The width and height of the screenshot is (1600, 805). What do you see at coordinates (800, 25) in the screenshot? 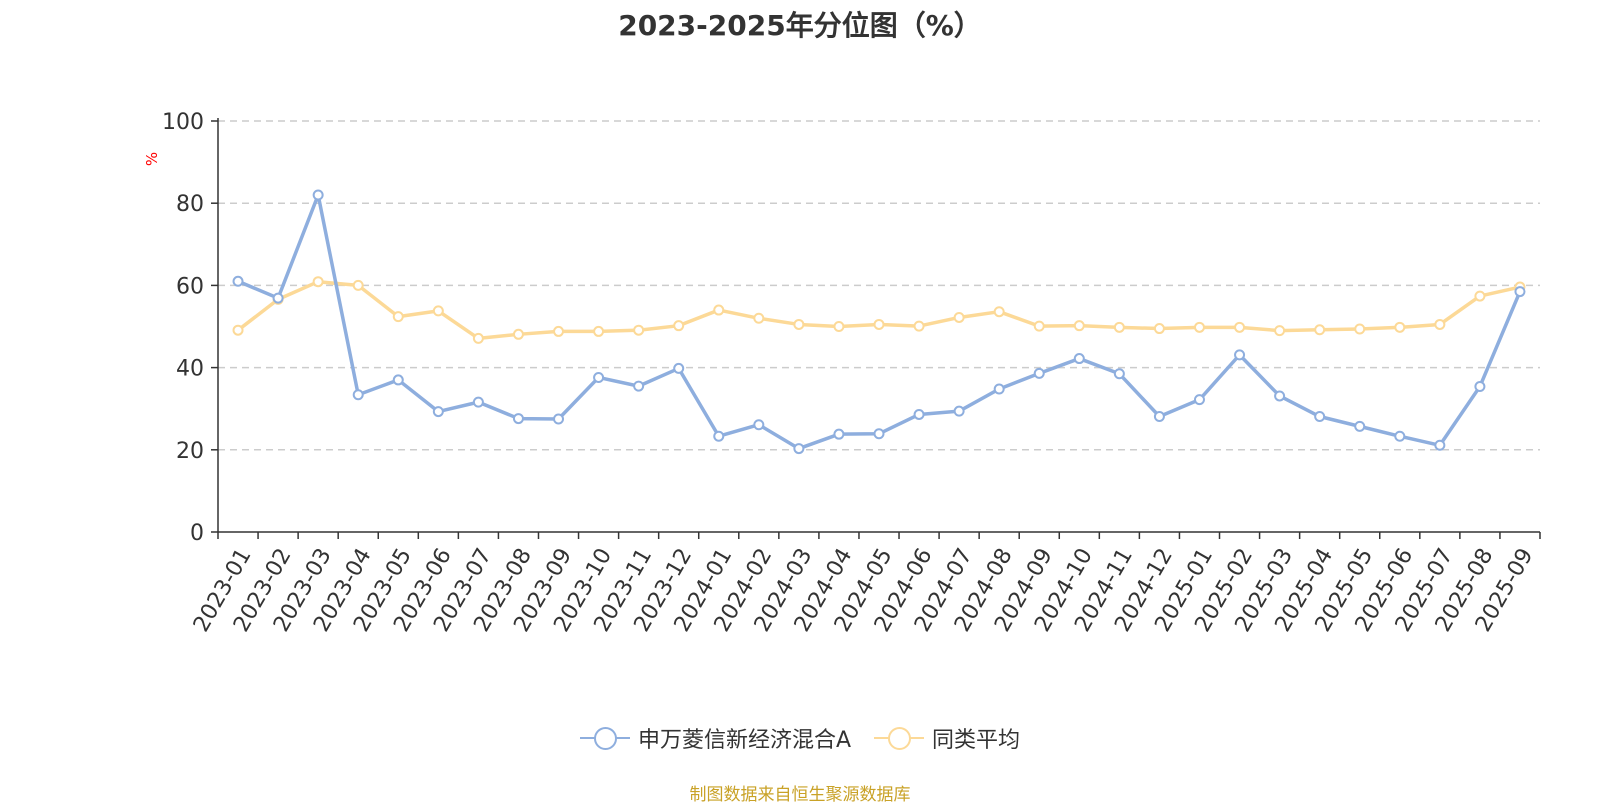
I see `chart-title: 2023-2025年分位图（%）` at bounding box center [800, 25].